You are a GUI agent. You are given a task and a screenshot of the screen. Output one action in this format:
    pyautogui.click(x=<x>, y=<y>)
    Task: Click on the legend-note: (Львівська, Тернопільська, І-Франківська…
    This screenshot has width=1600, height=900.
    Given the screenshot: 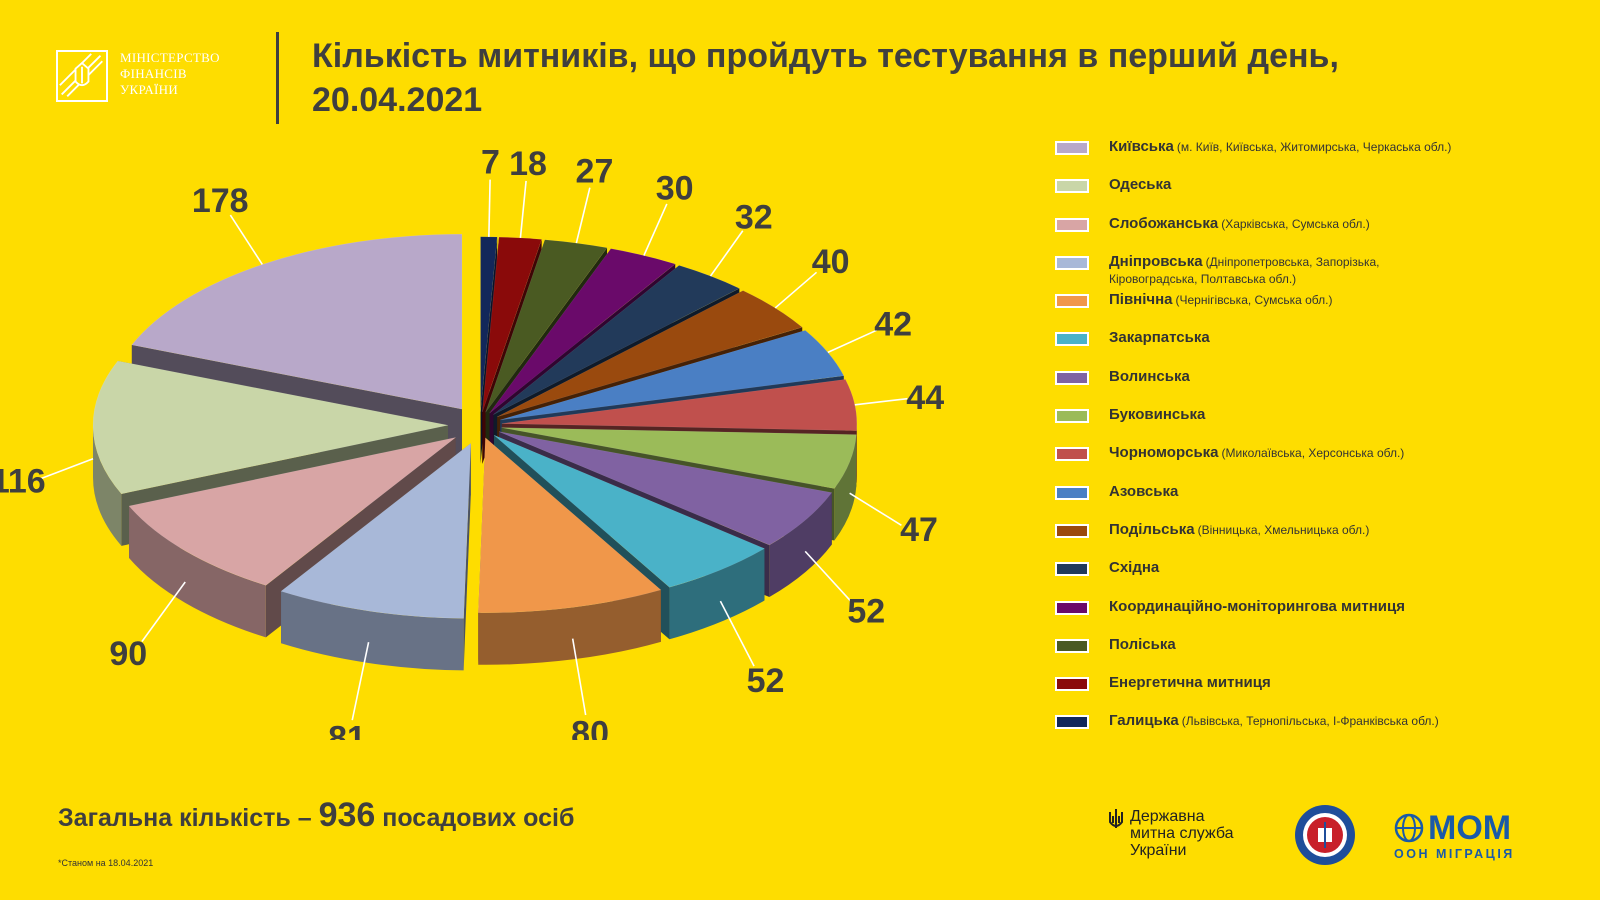 What is the action you would take?
    pyautogui.click(x=1310, y=721)
    